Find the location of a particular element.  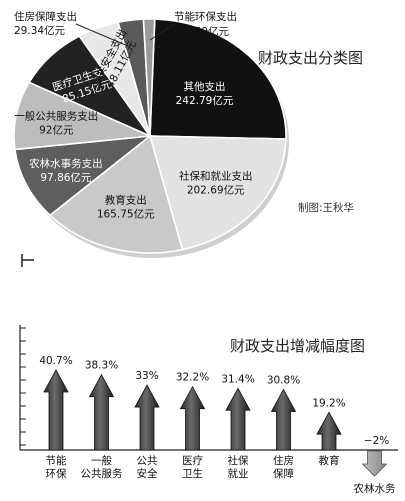

bar-category-label: 节能 is located at coordinates (56, 460).